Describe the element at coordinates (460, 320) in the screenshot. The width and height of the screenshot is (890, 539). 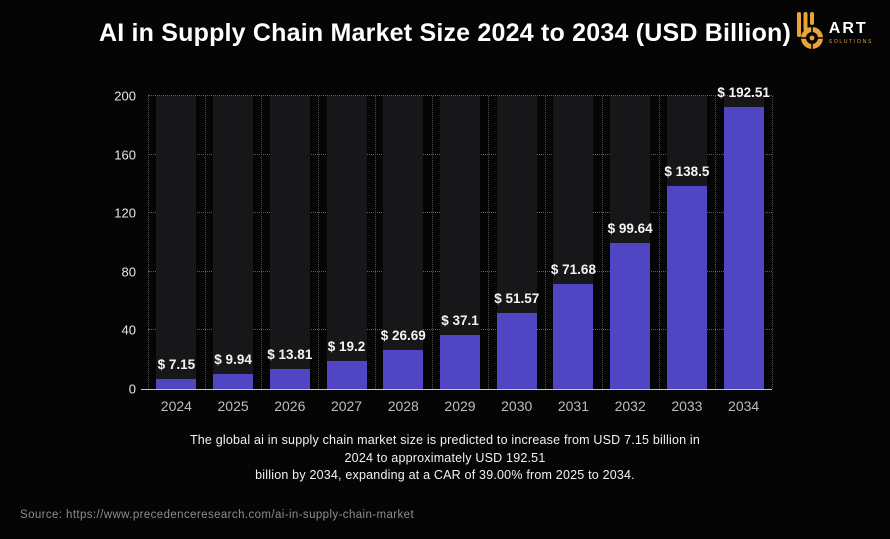
I see `bar-value-label: $ 37.1` at that location.